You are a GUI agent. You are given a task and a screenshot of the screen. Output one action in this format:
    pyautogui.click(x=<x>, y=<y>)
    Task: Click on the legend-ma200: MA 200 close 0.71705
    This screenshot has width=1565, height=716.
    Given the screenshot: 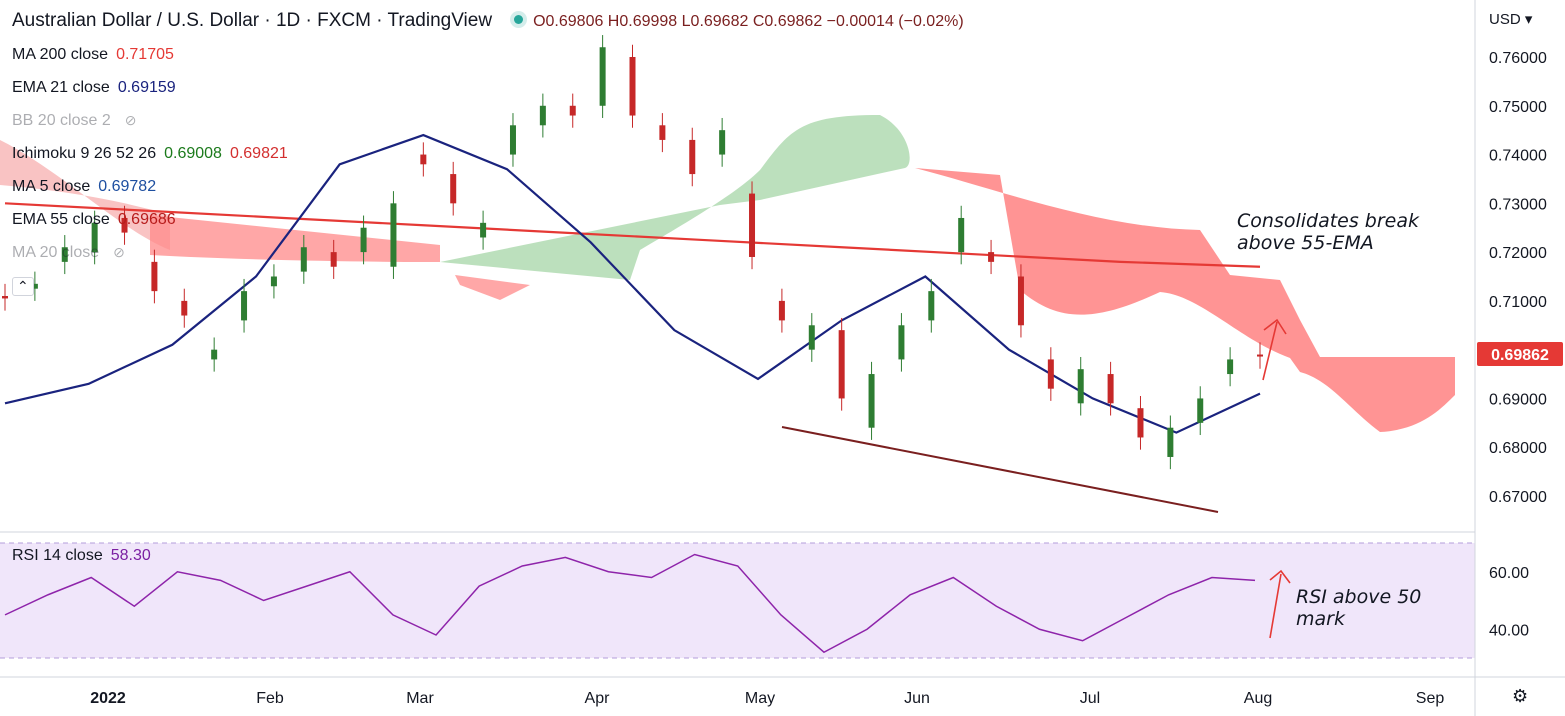 What is the action you would take?
    pyautogui.click(x=93, y=55)
    